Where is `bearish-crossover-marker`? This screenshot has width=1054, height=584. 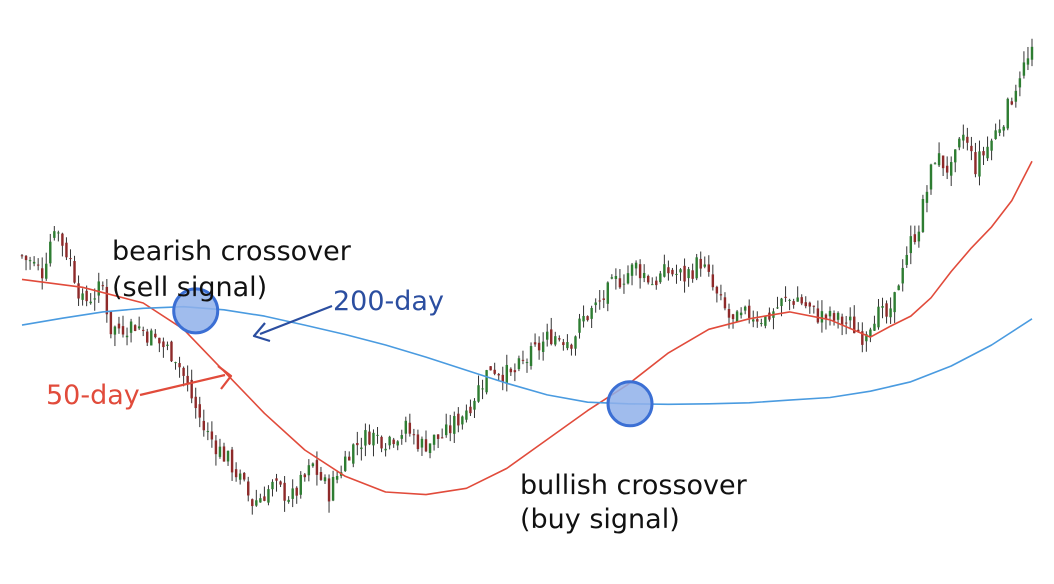
bearish-crossover-marker is located at coordinates (196, 311).